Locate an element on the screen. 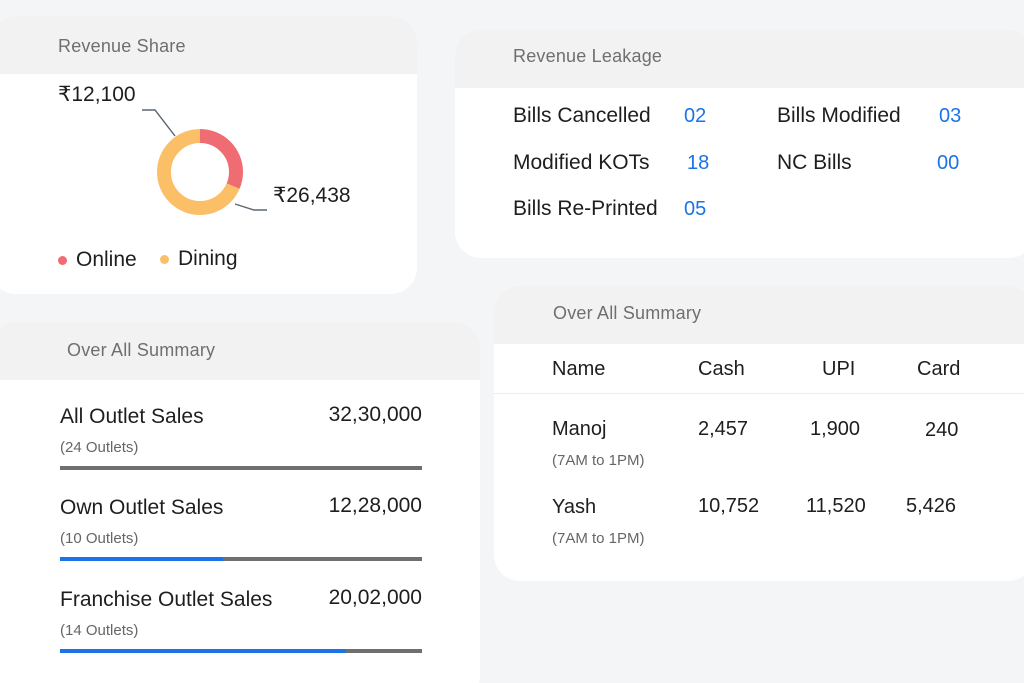 Image resolution: width=1024 pixels, height=683 pixels. upi-amount: 1,900 is located at coordinates (835, 429).